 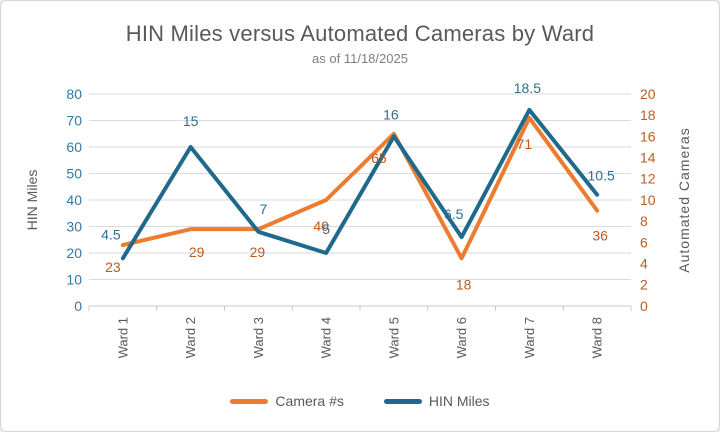 I want to click on right-axis-tick-label: 8, so click(x=644, y=221).